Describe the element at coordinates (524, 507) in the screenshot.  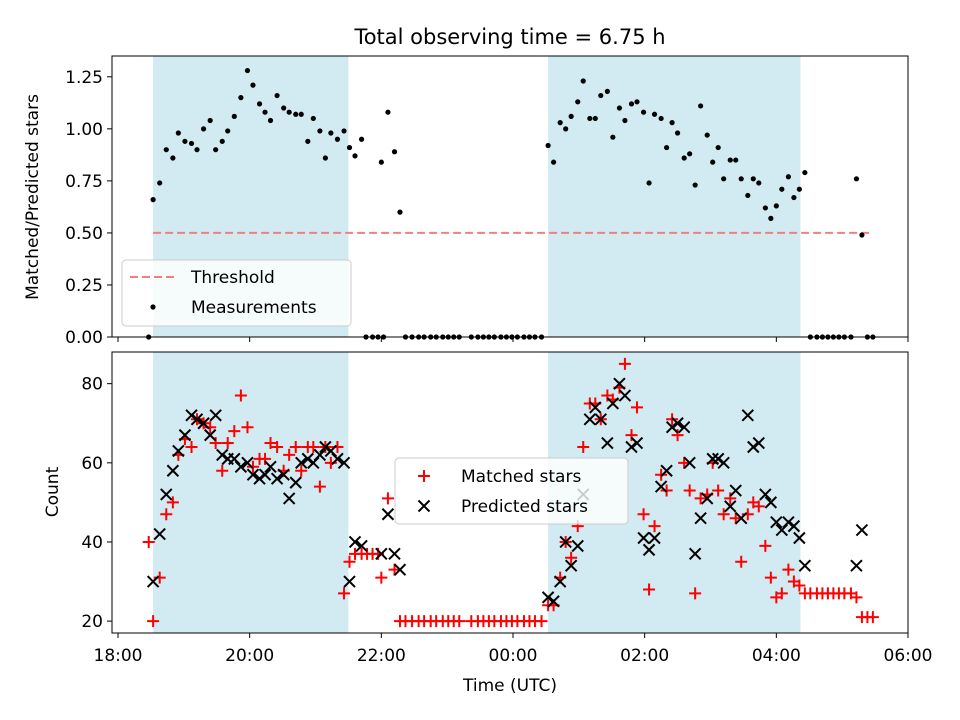
I see `legend-predicted-label: Predicted stars` at that location.